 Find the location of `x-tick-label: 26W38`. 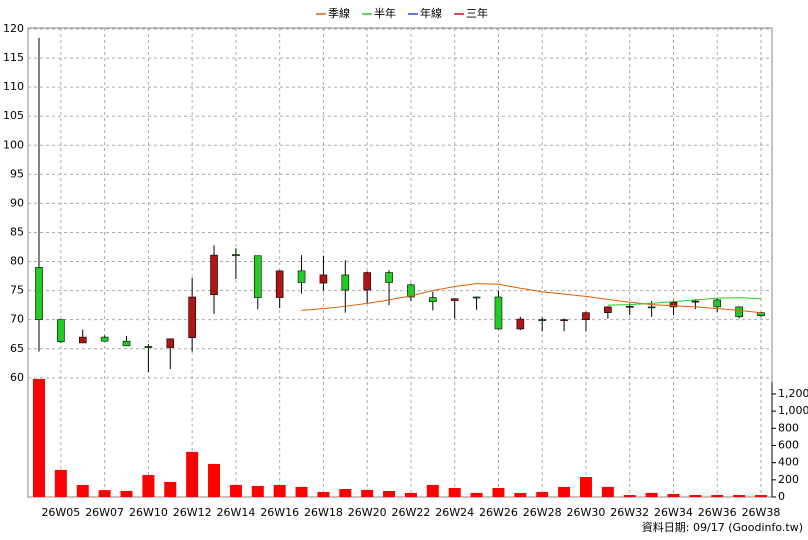

x-tick-label: 26W38 is located at coordinates (761, 512).